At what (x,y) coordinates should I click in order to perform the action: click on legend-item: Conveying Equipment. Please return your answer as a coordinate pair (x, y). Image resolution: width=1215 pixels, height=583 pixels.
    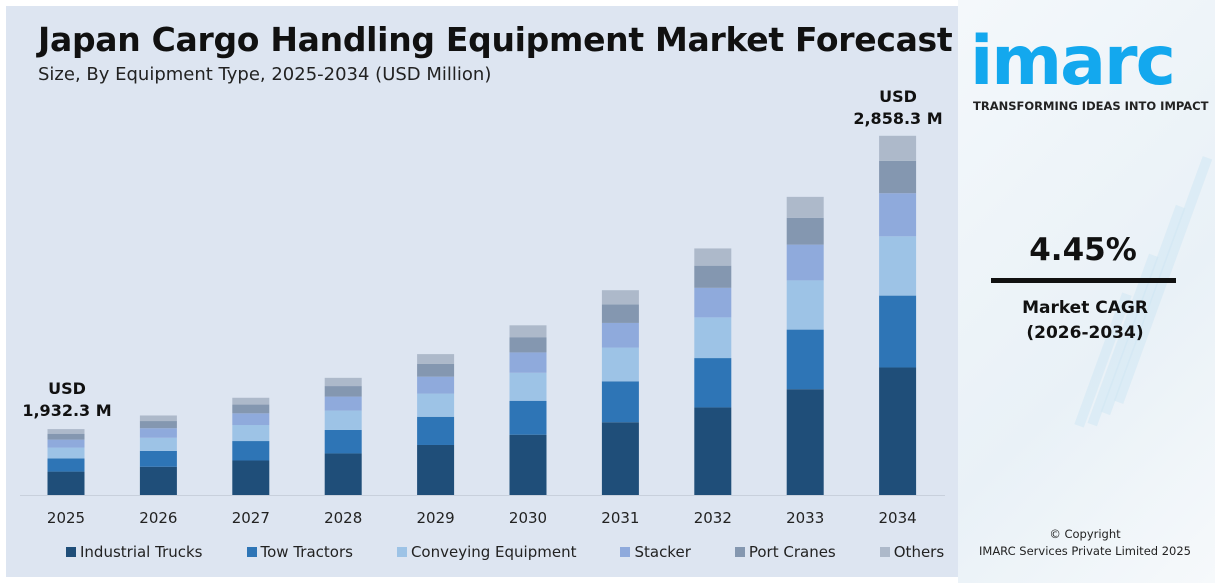
    Looking at the image, I should click on (486, 552).